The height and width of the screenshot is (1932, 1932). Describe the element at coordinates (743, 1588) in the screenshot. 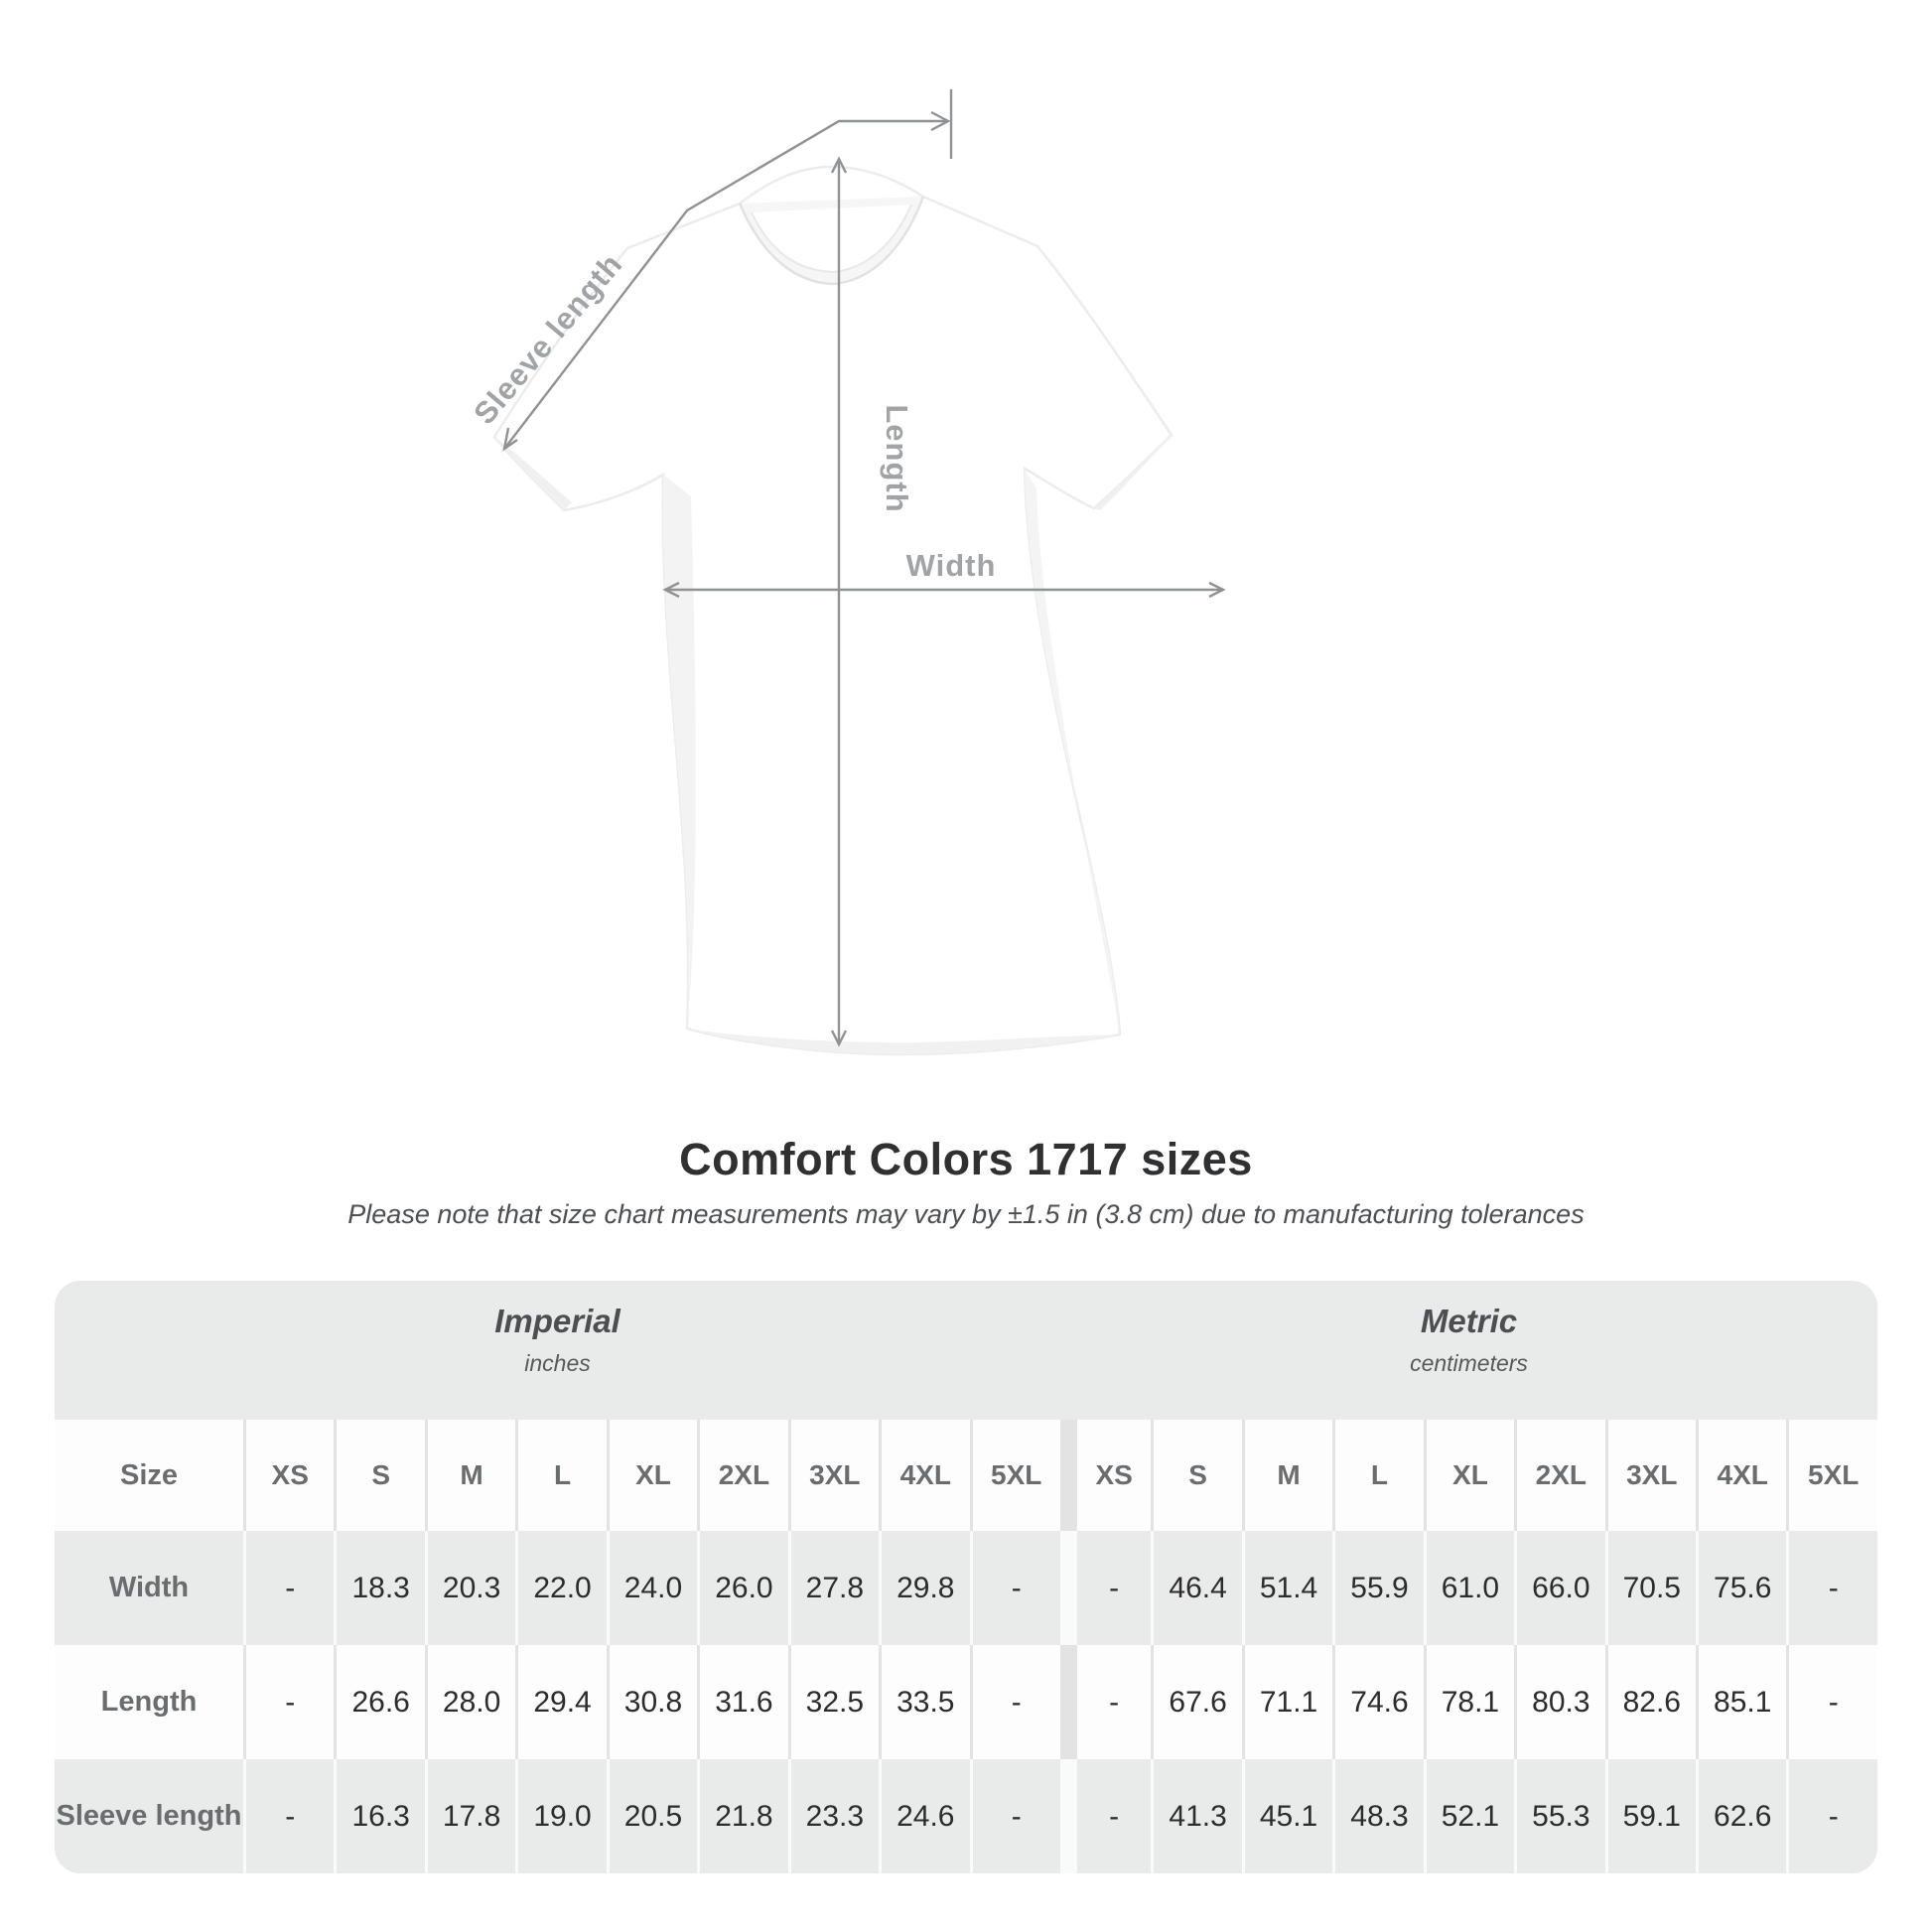

I see `measurement-value: 26.0` at that location.